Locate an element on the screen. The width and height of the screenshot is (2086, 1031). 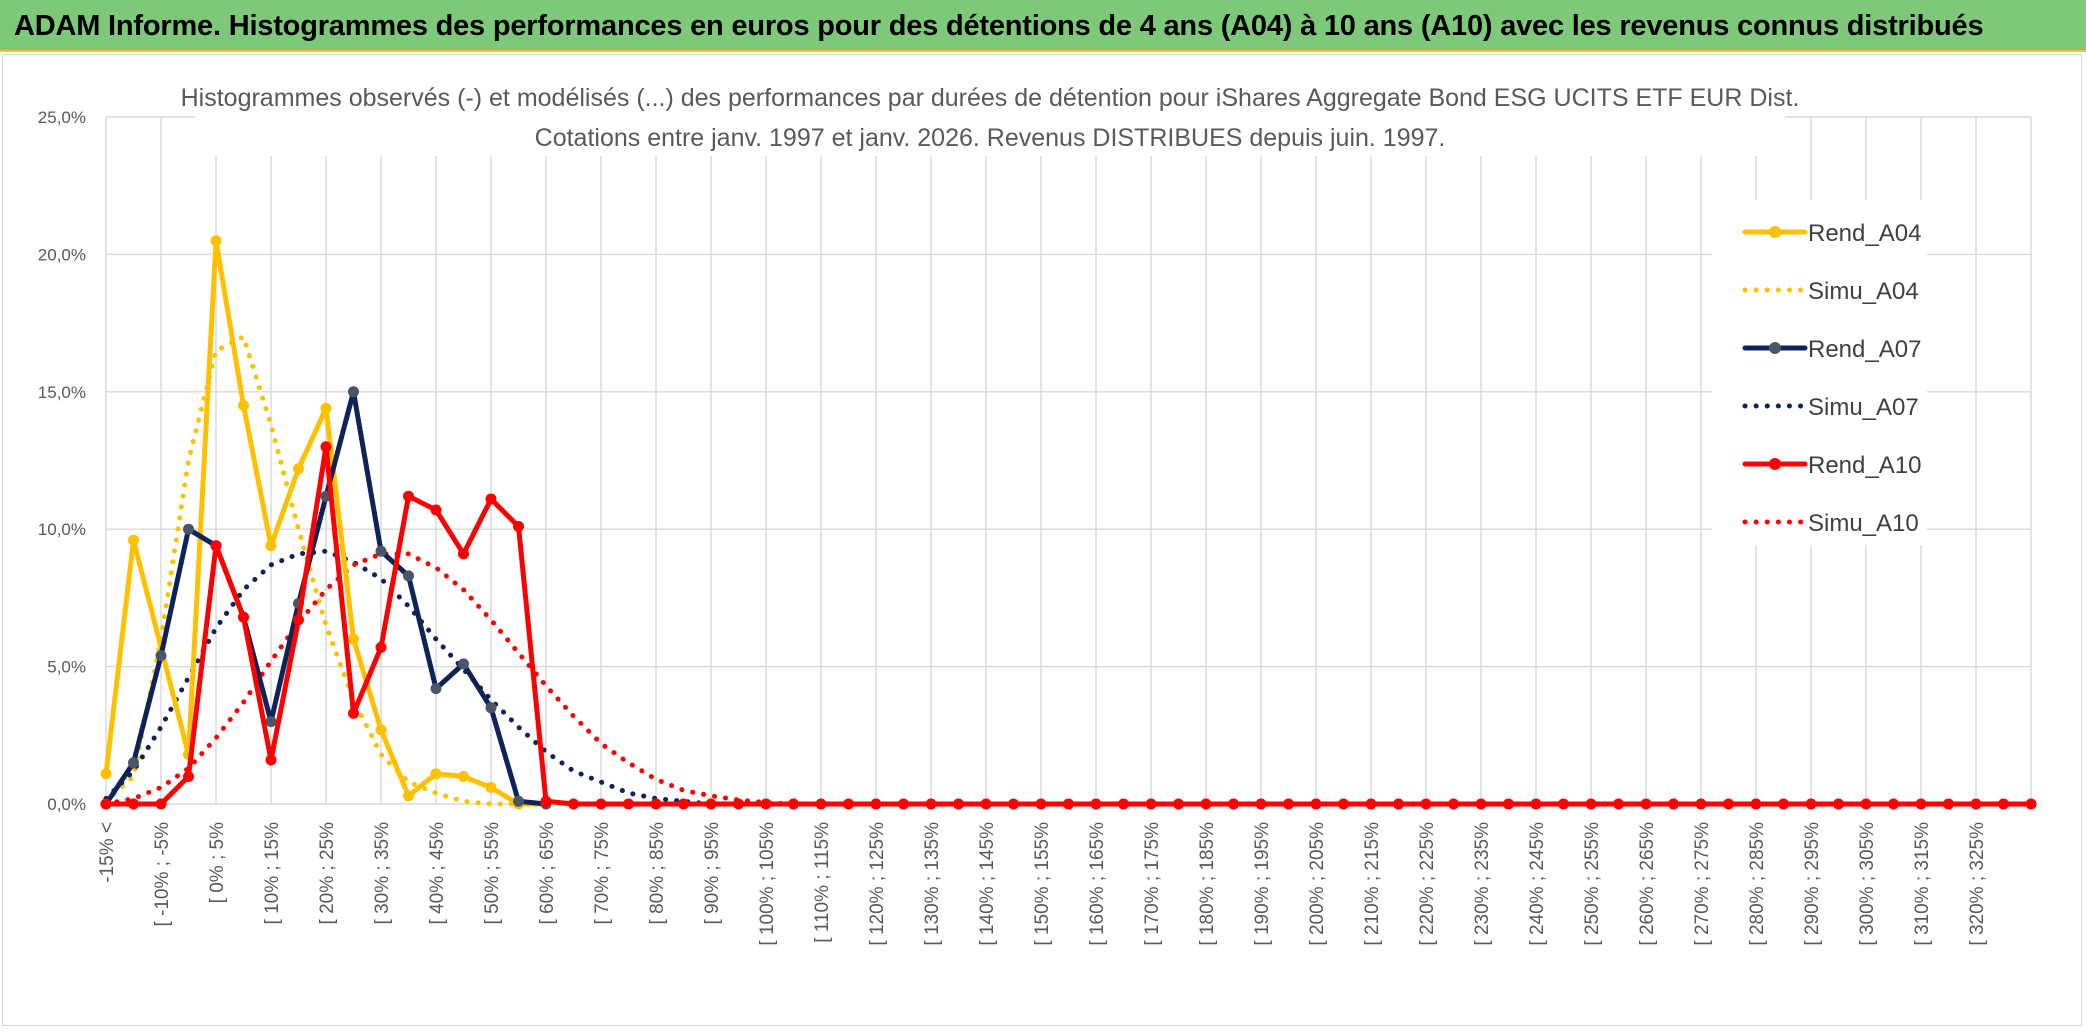
x-tick-label: -15% < is located at coordinates (107, 852).